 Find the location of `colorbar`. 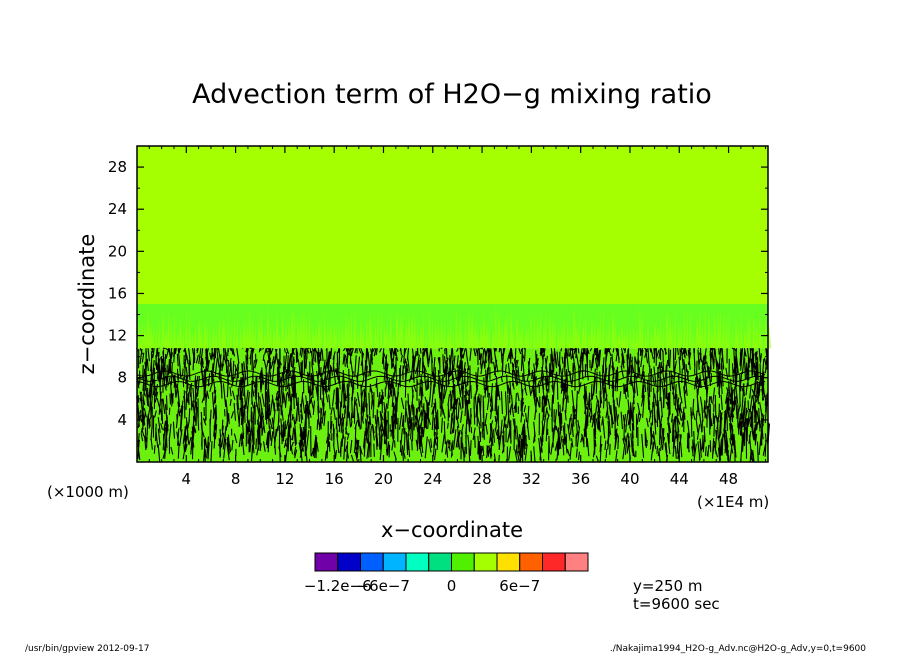

colorbar is located at coordinates (451, 562).